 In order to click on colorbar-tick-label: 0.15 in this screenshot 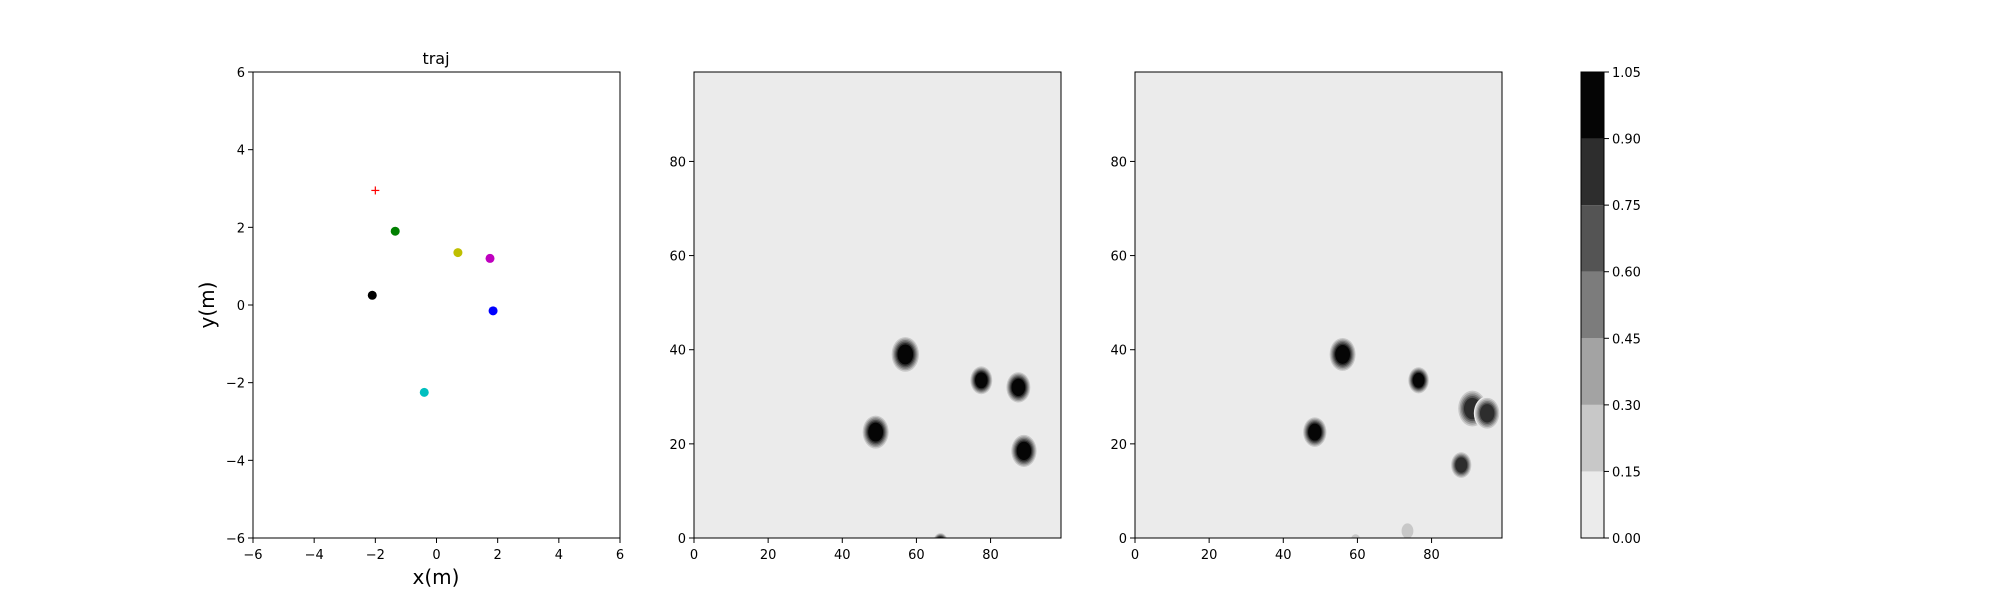, I will do `click(1626, 472)`.